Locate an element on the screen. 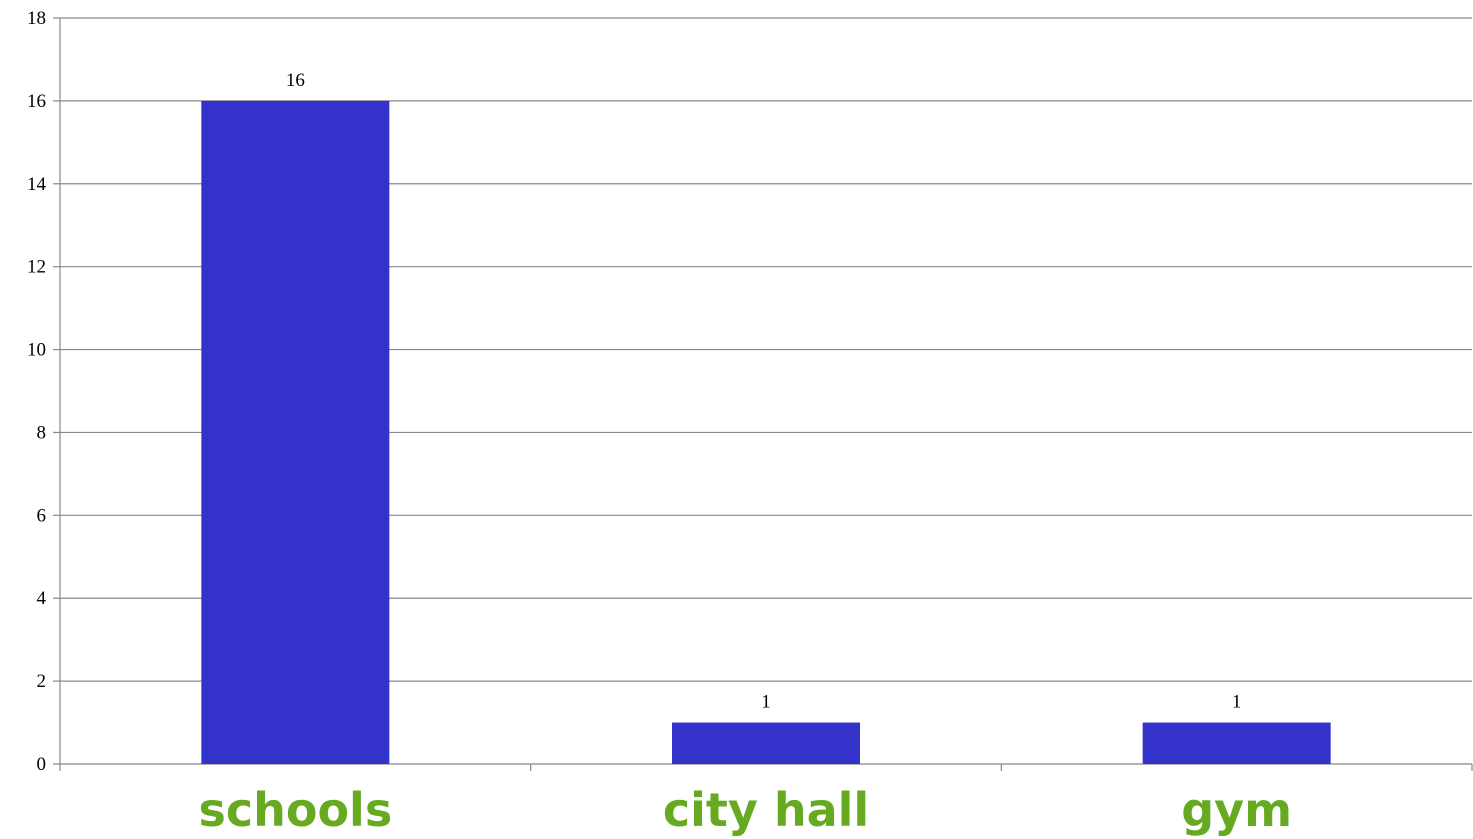  y-tick-label: 2 is located at coordinates (42, 681).